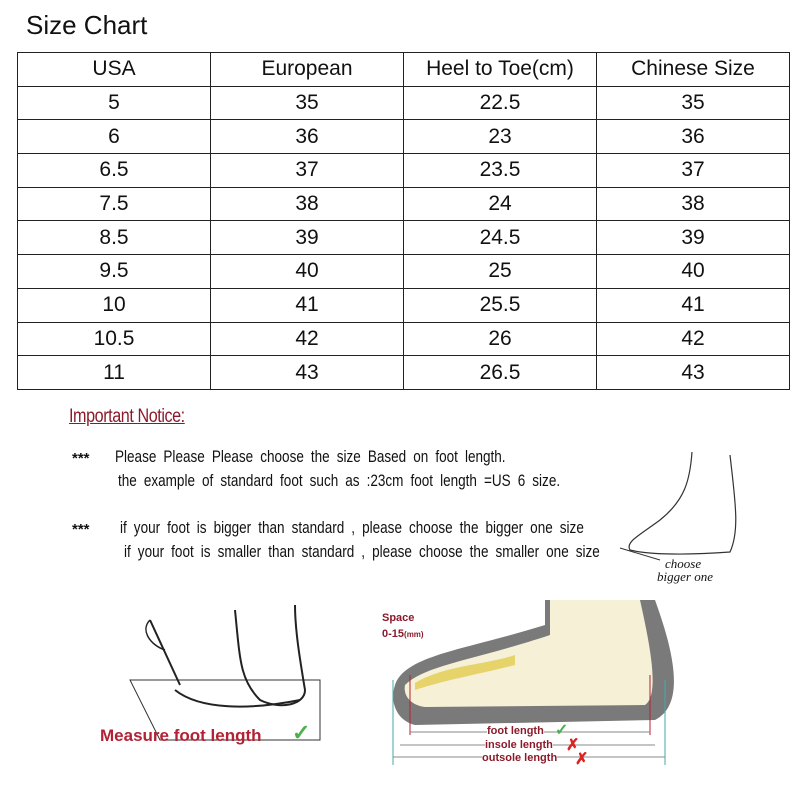  I want to click on column-header: European, so click(307, 69).